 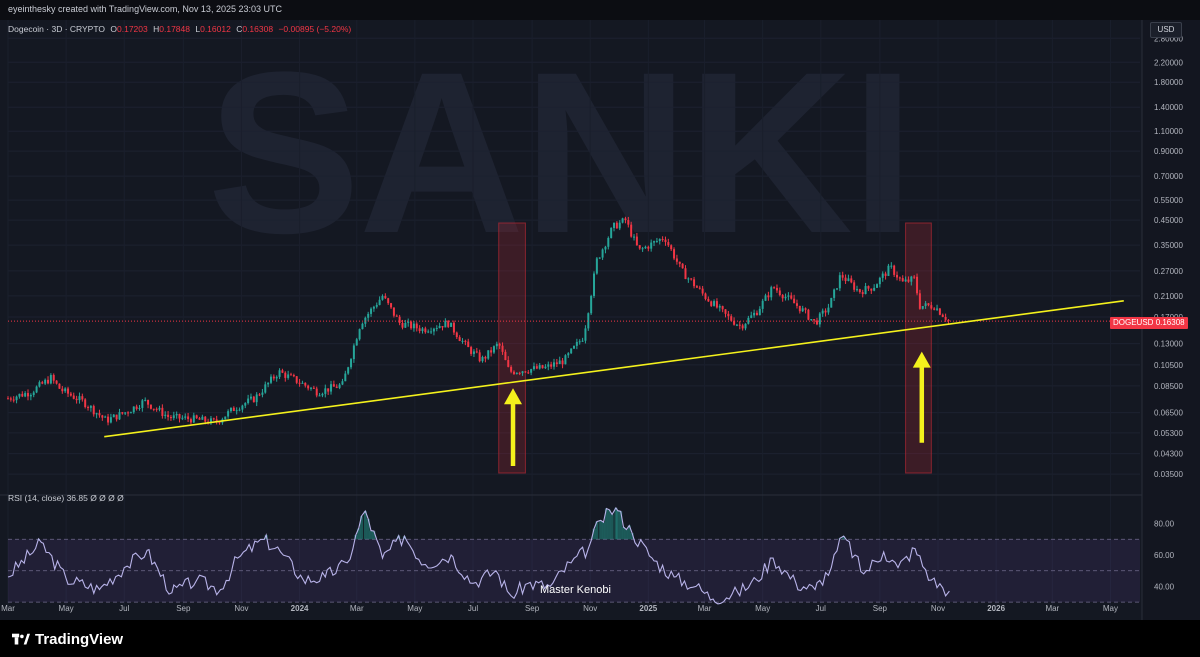 I want to click on time-tick-label: 2024, so click(x=300, y=608).